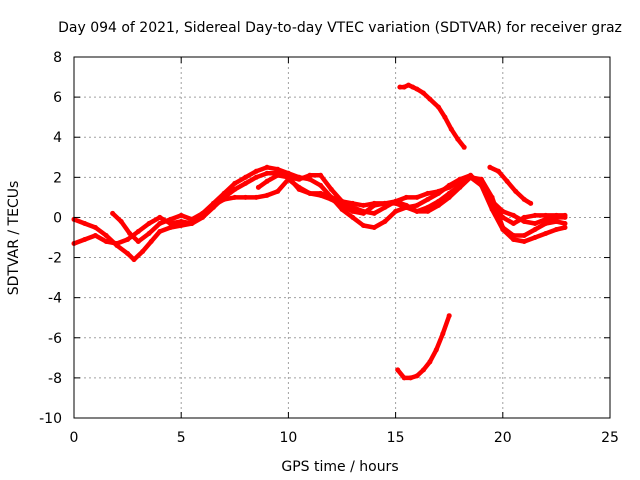 Image resolution: width=640 pixels, height=480 pixels. Describe the element at coordinates (610, 438) in the screenshot. I see `x-tick-label: 25` at that location.